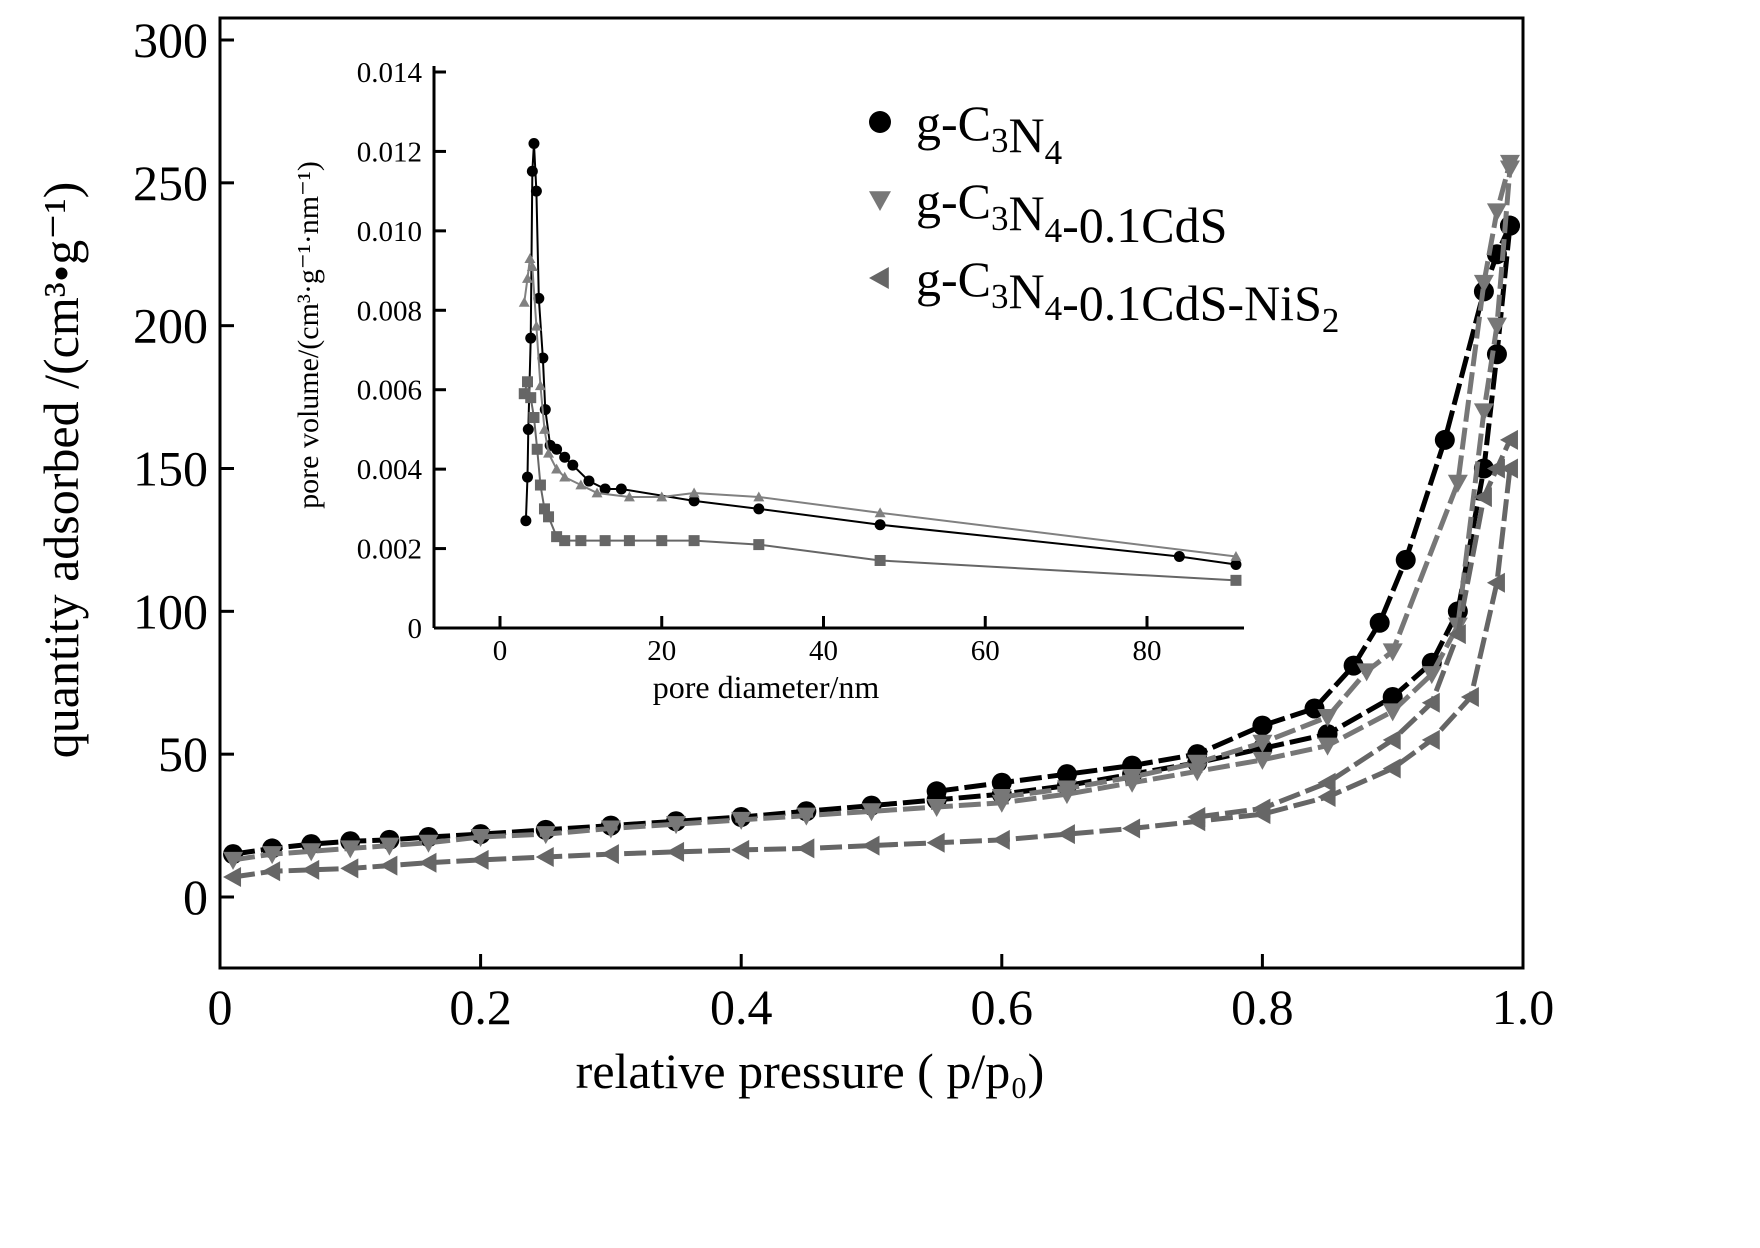 This screenshot has height=1248, width=1760. I want to click on y-tick-label: 50, so click(183, 754).